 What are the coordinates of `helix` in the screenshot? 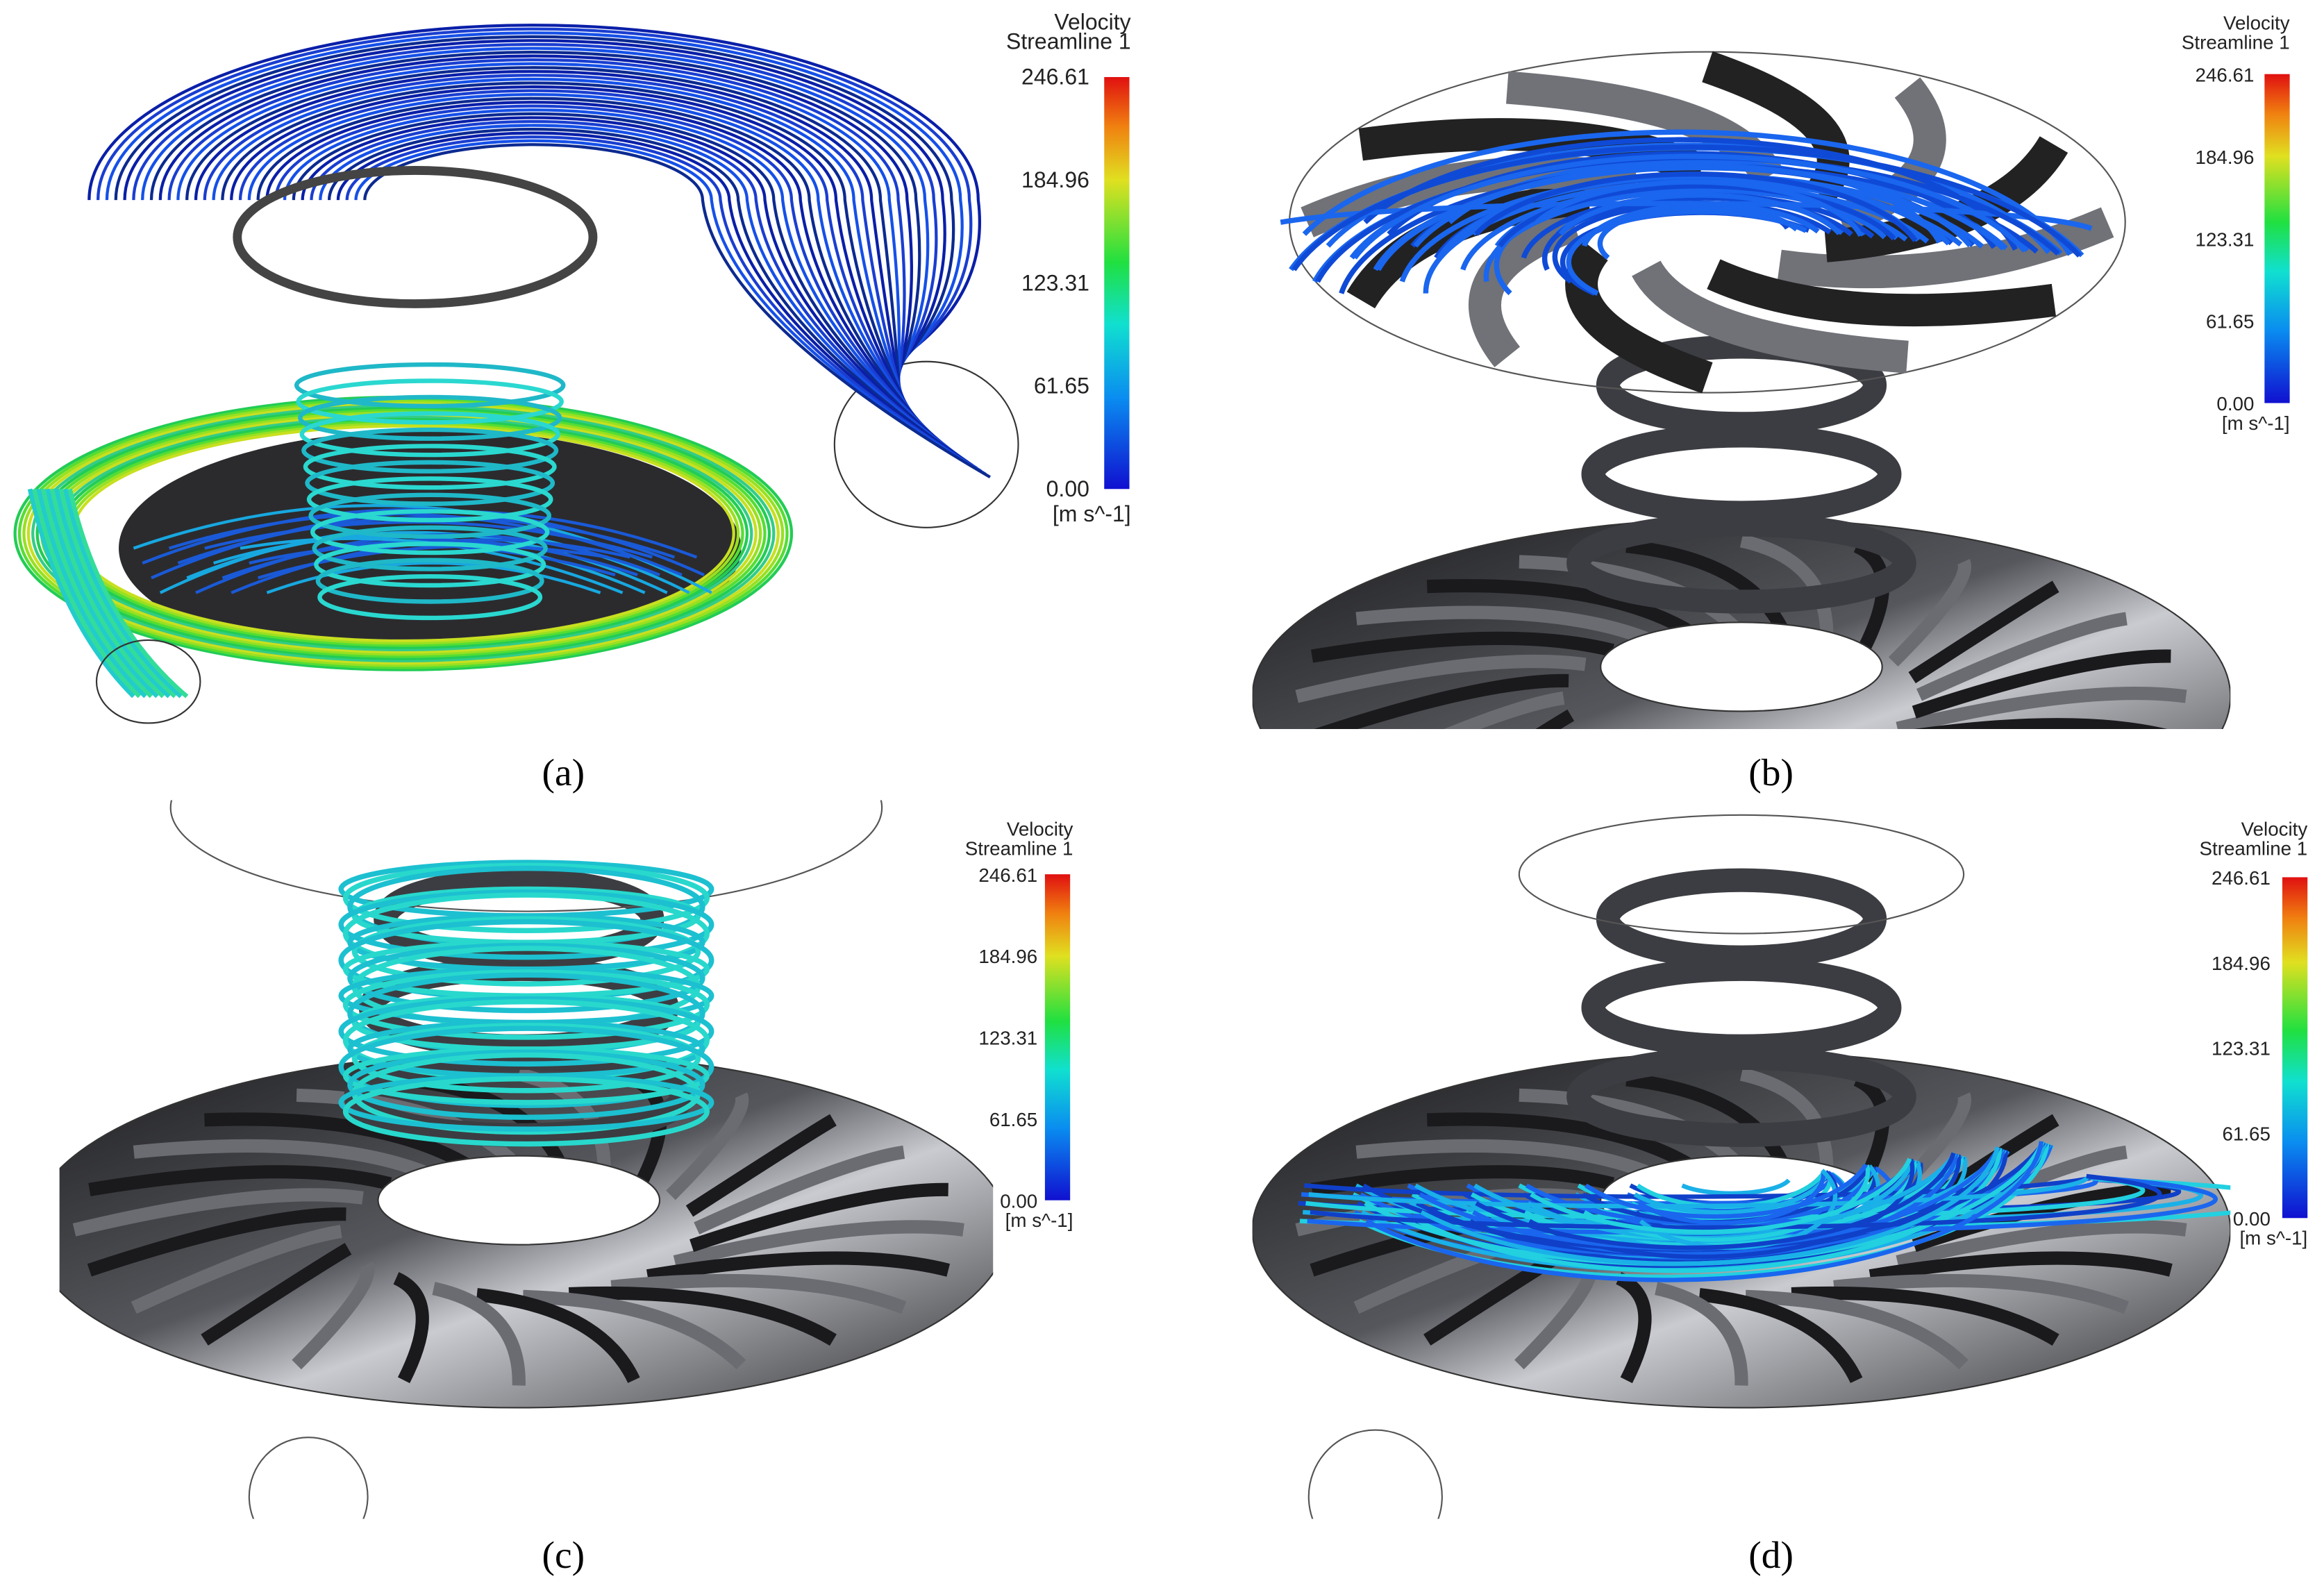 It's located at (1741, 1007).